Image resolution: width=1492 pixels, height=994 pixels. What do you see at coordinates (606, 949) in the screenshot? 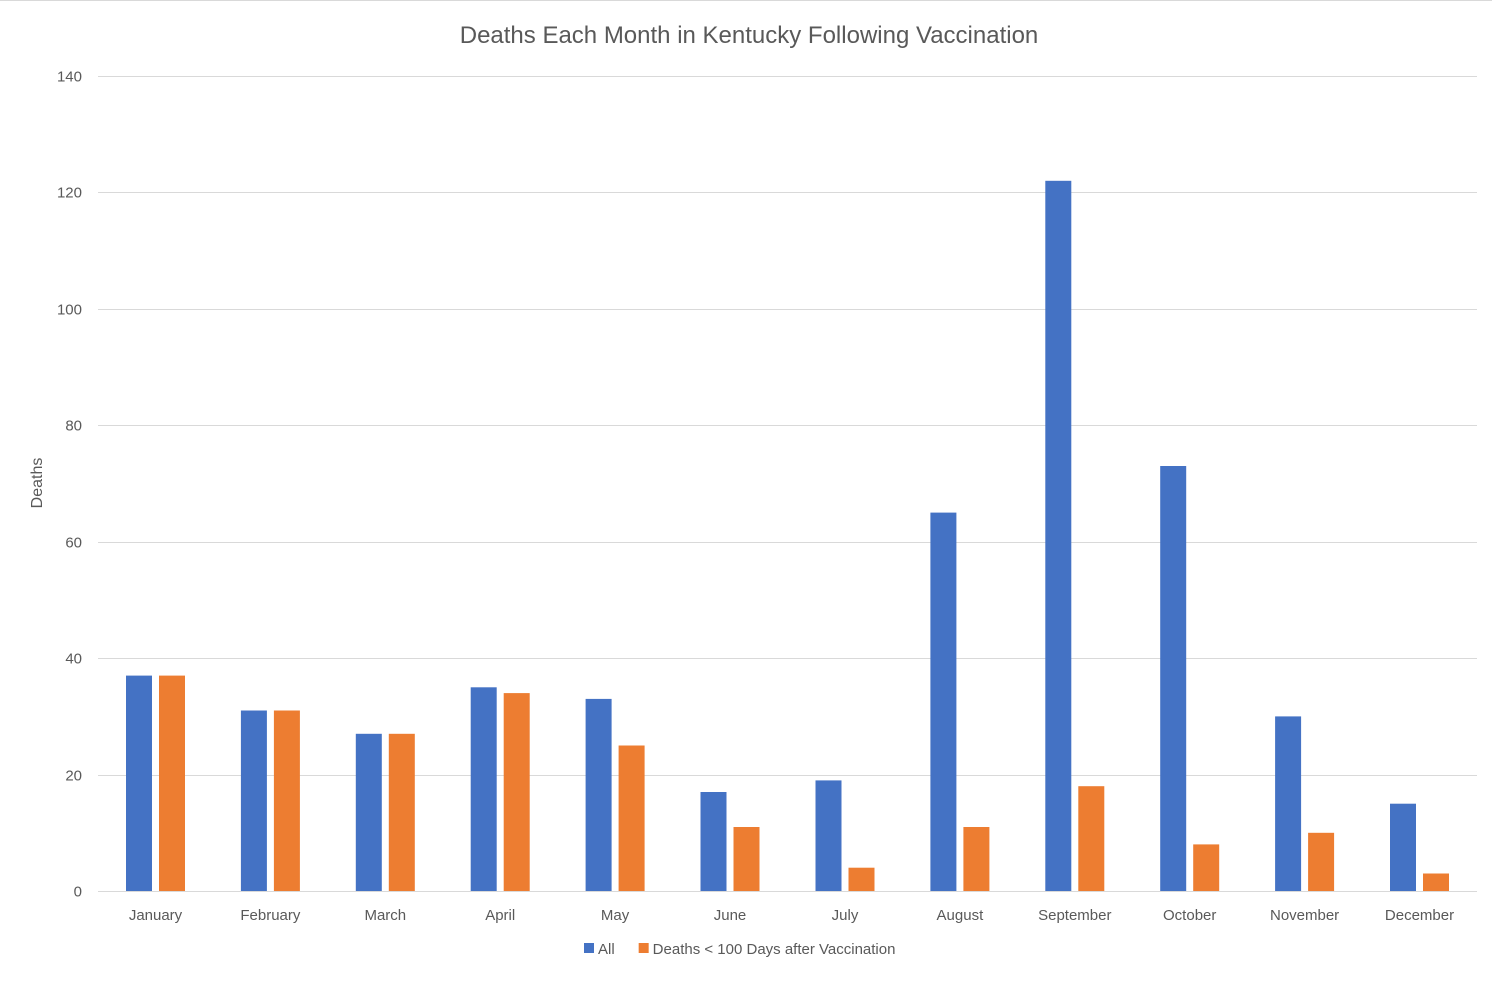
I see `legend-label-all: All` at bounding box center [606, 949].